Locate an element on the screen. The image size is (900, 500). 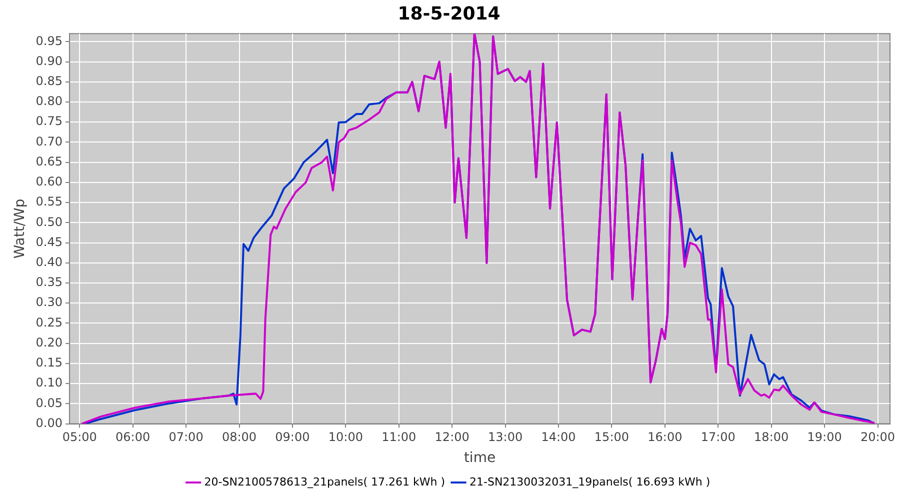
x-tick-label: 07:00 is located at coordinates (186, 437).